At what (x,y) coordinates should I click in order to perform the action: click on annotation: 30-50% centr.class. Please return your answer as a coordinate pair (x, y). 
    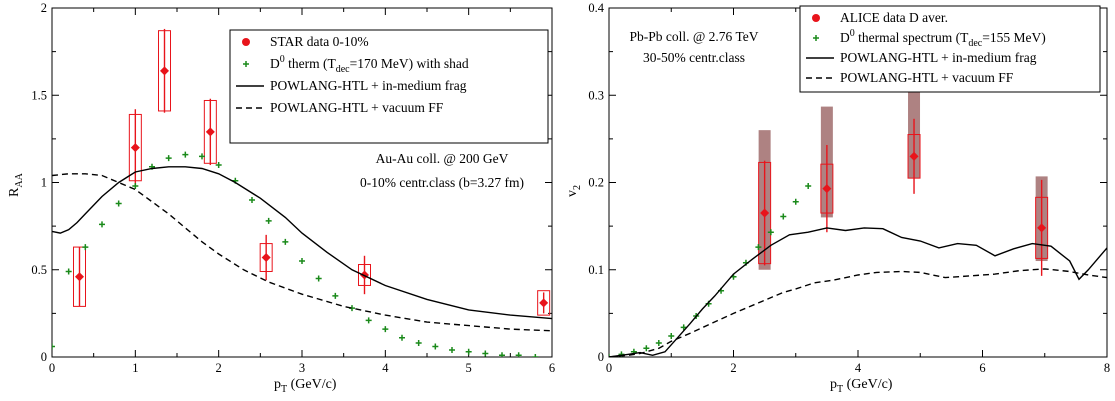
    Looking at the image, I should click on (694, 57).